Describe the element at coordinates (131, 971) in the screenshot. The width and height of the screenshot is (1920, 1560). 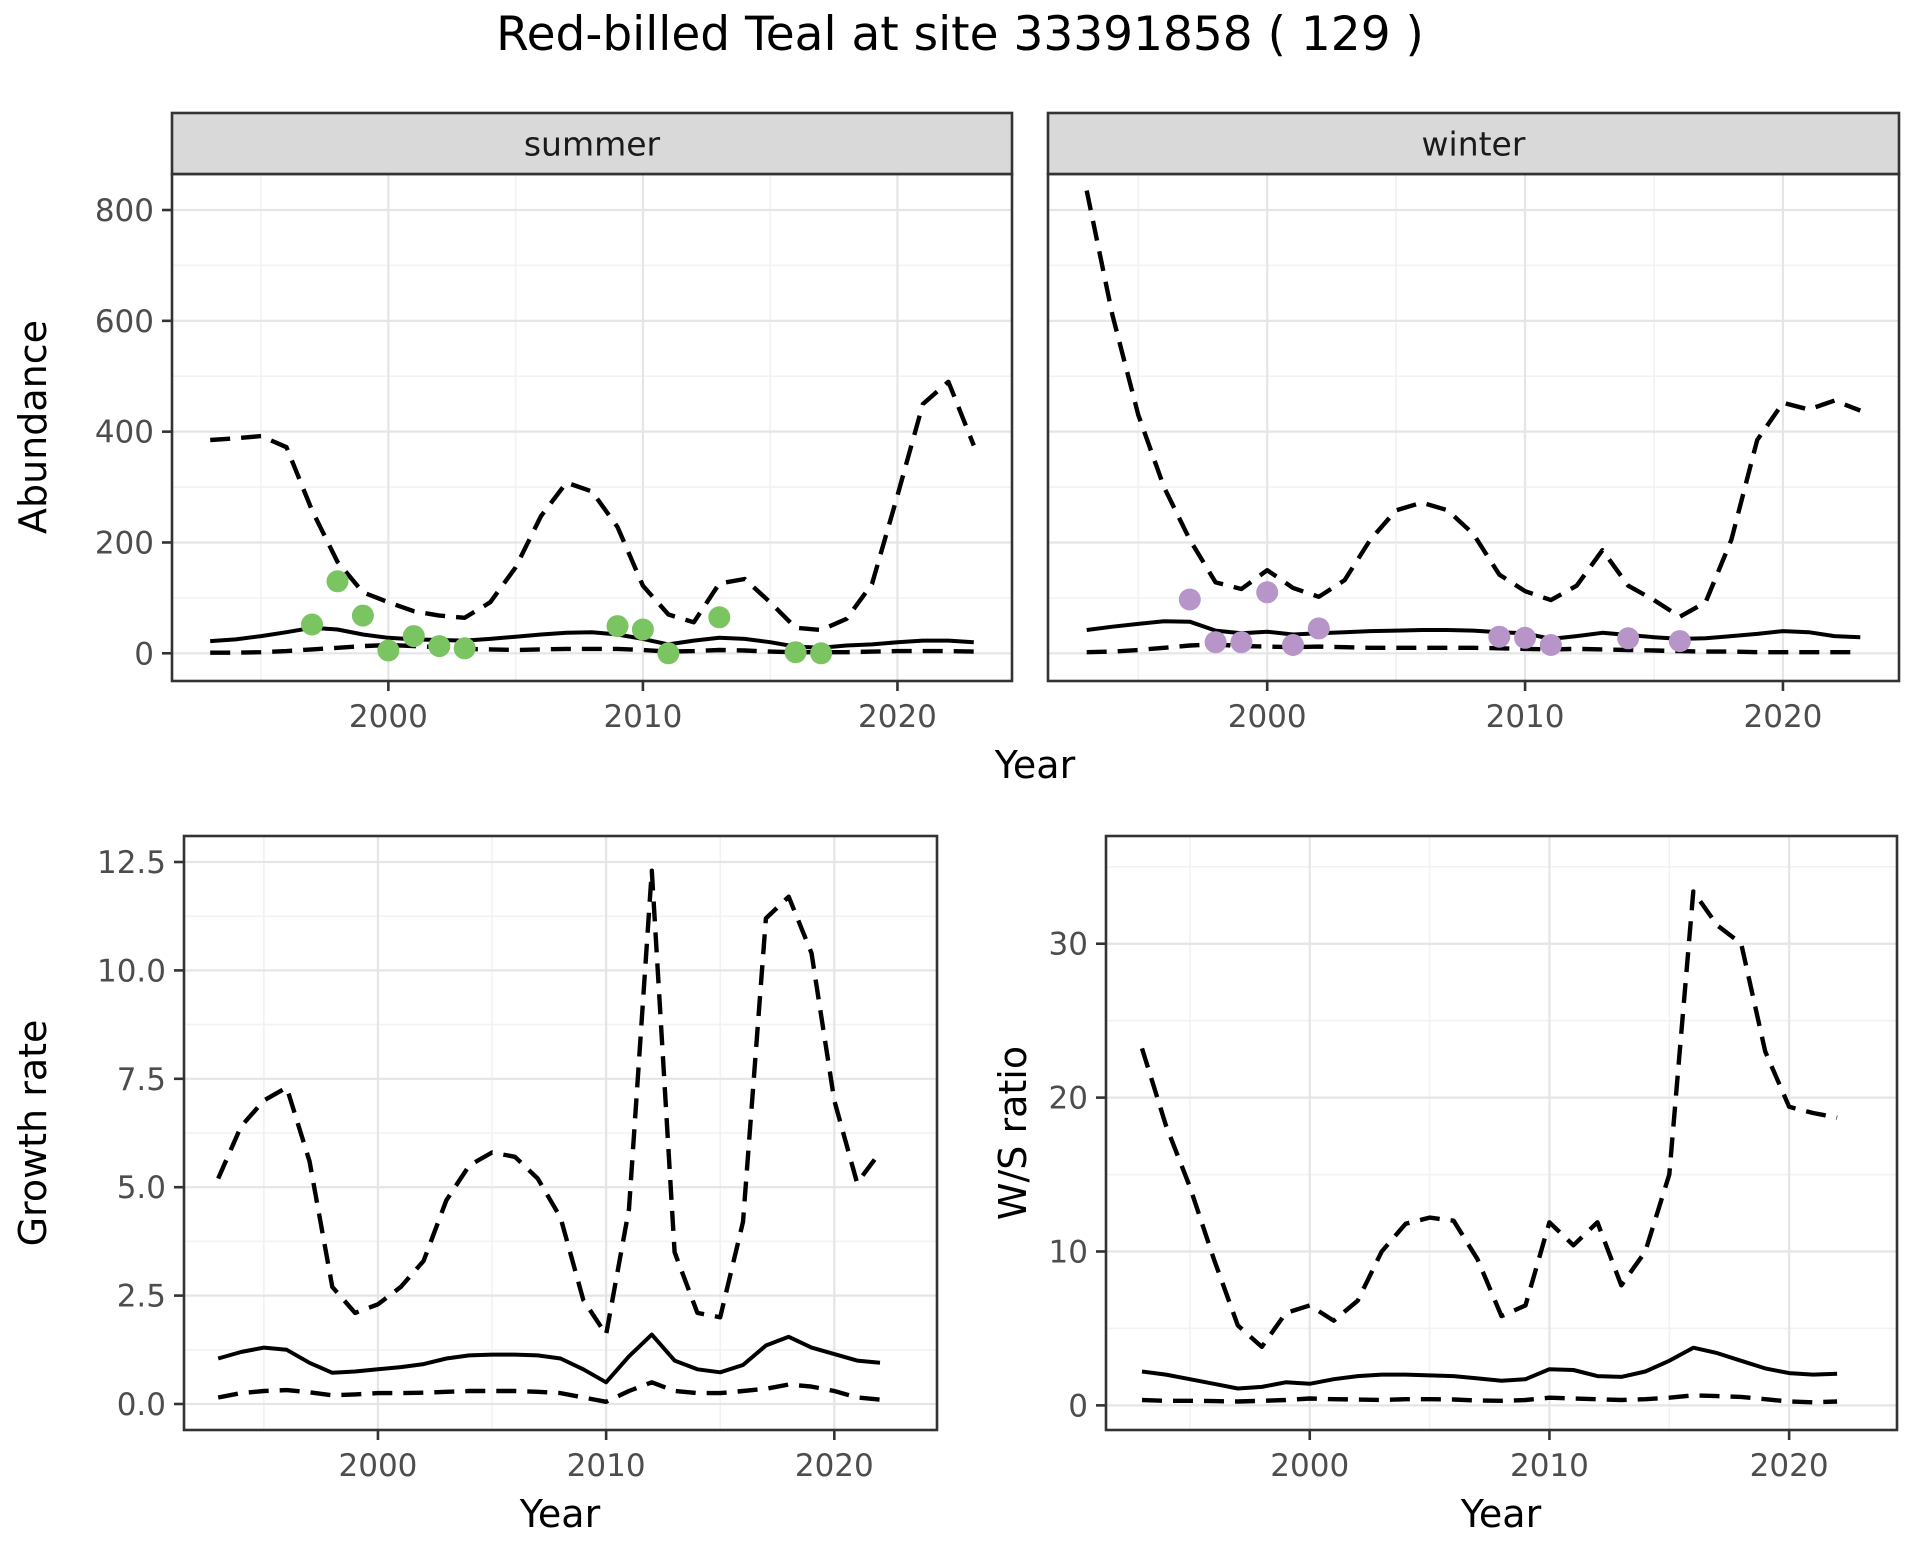
I see `y-tick-label: 10.0` at that location.